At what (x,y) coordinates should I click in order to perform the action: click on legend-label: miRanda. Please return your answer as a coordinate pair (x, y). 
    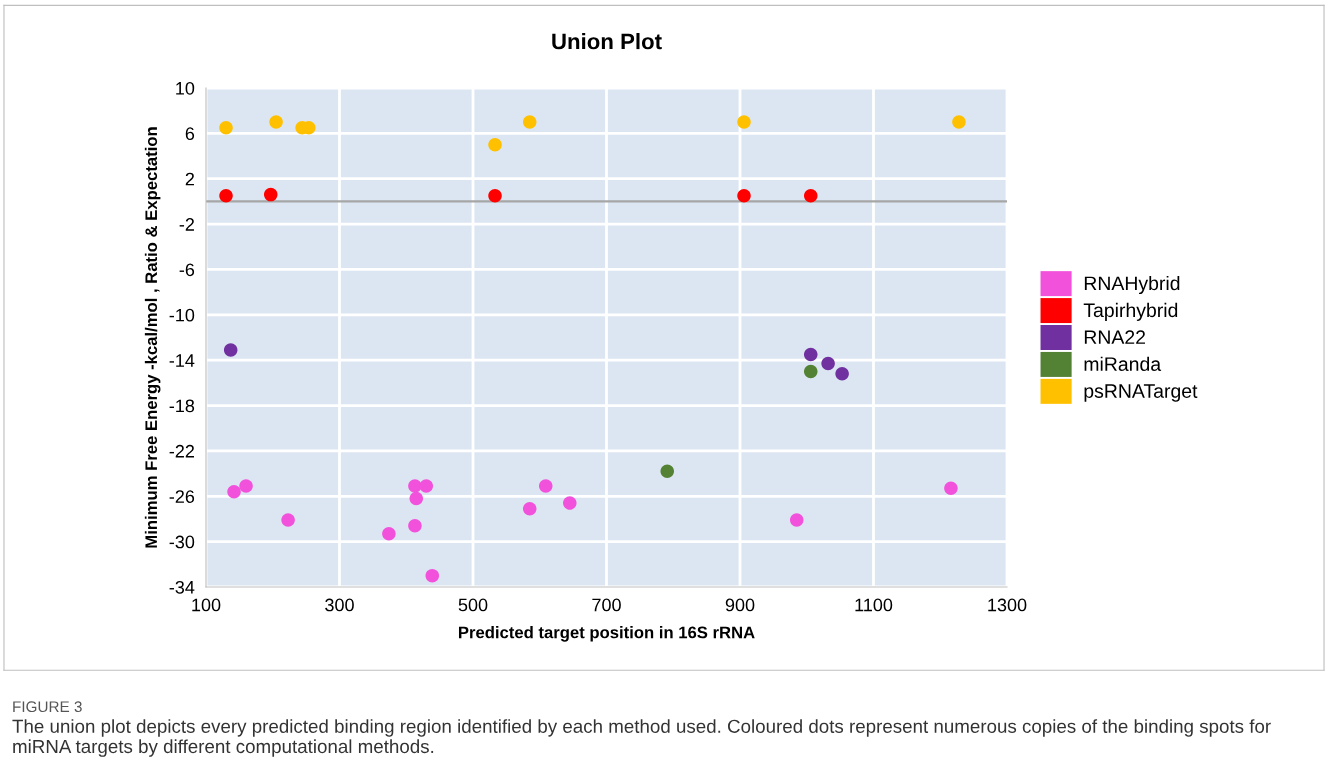
    Looking at the image, I should click on (1123, 363).